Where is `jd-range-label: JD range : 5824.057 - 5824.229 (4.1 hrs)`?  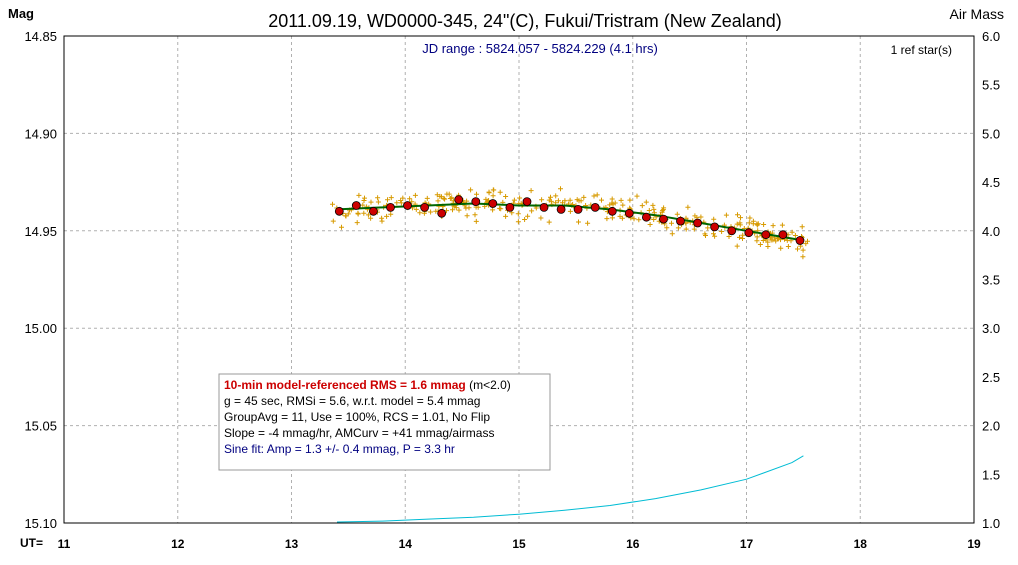
jd-range-label: JD range : 5824.057 - 5824.229 (4.1 hrs) is located at coordinates (540, 48).